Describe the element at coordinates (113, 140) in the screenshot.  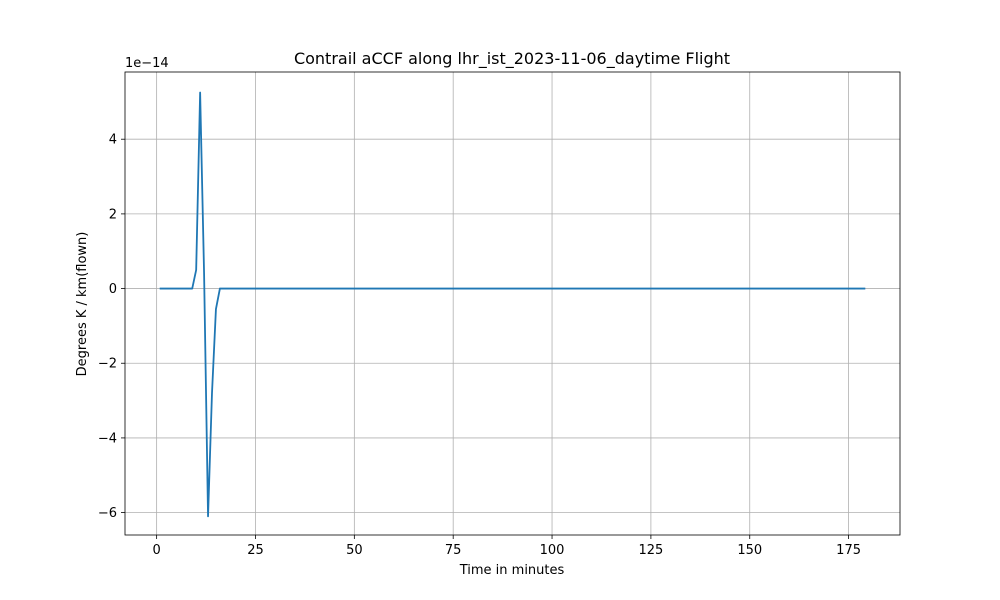
I see `y-tick-label: 4` at that location.